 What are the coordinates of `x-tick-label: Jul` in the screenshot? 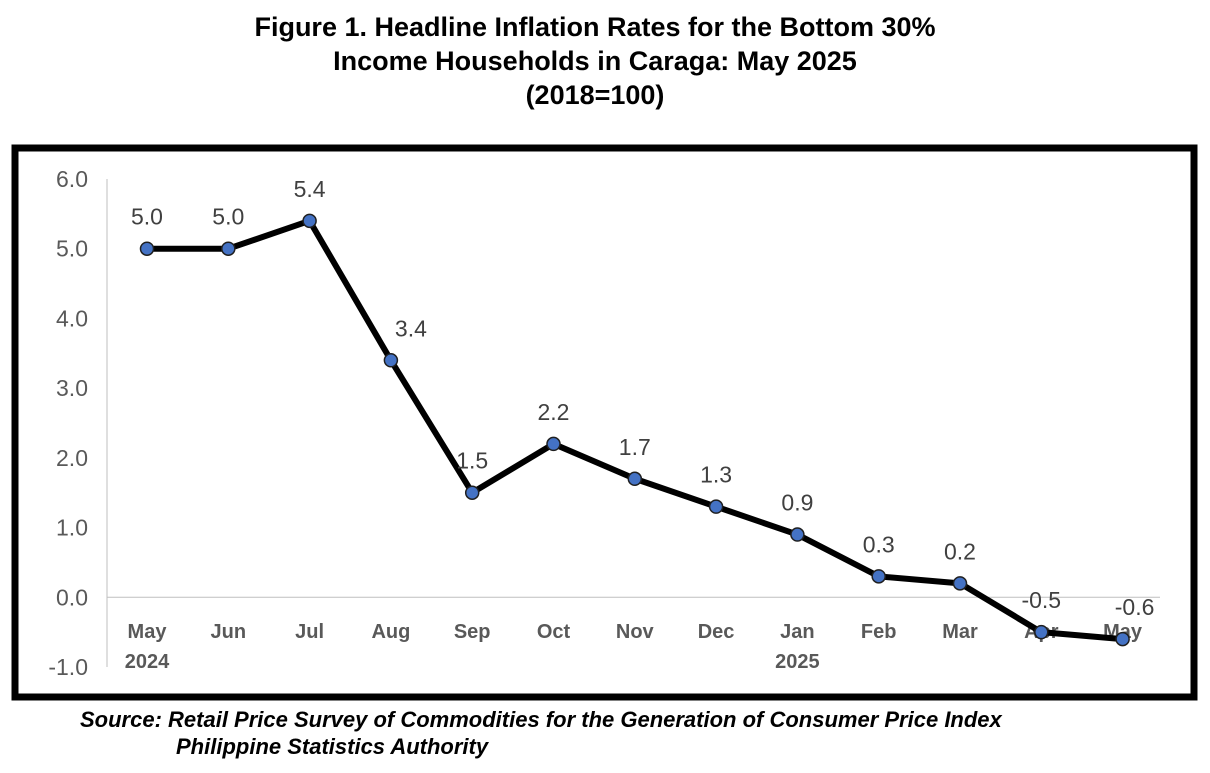 It's located at (309, 632).